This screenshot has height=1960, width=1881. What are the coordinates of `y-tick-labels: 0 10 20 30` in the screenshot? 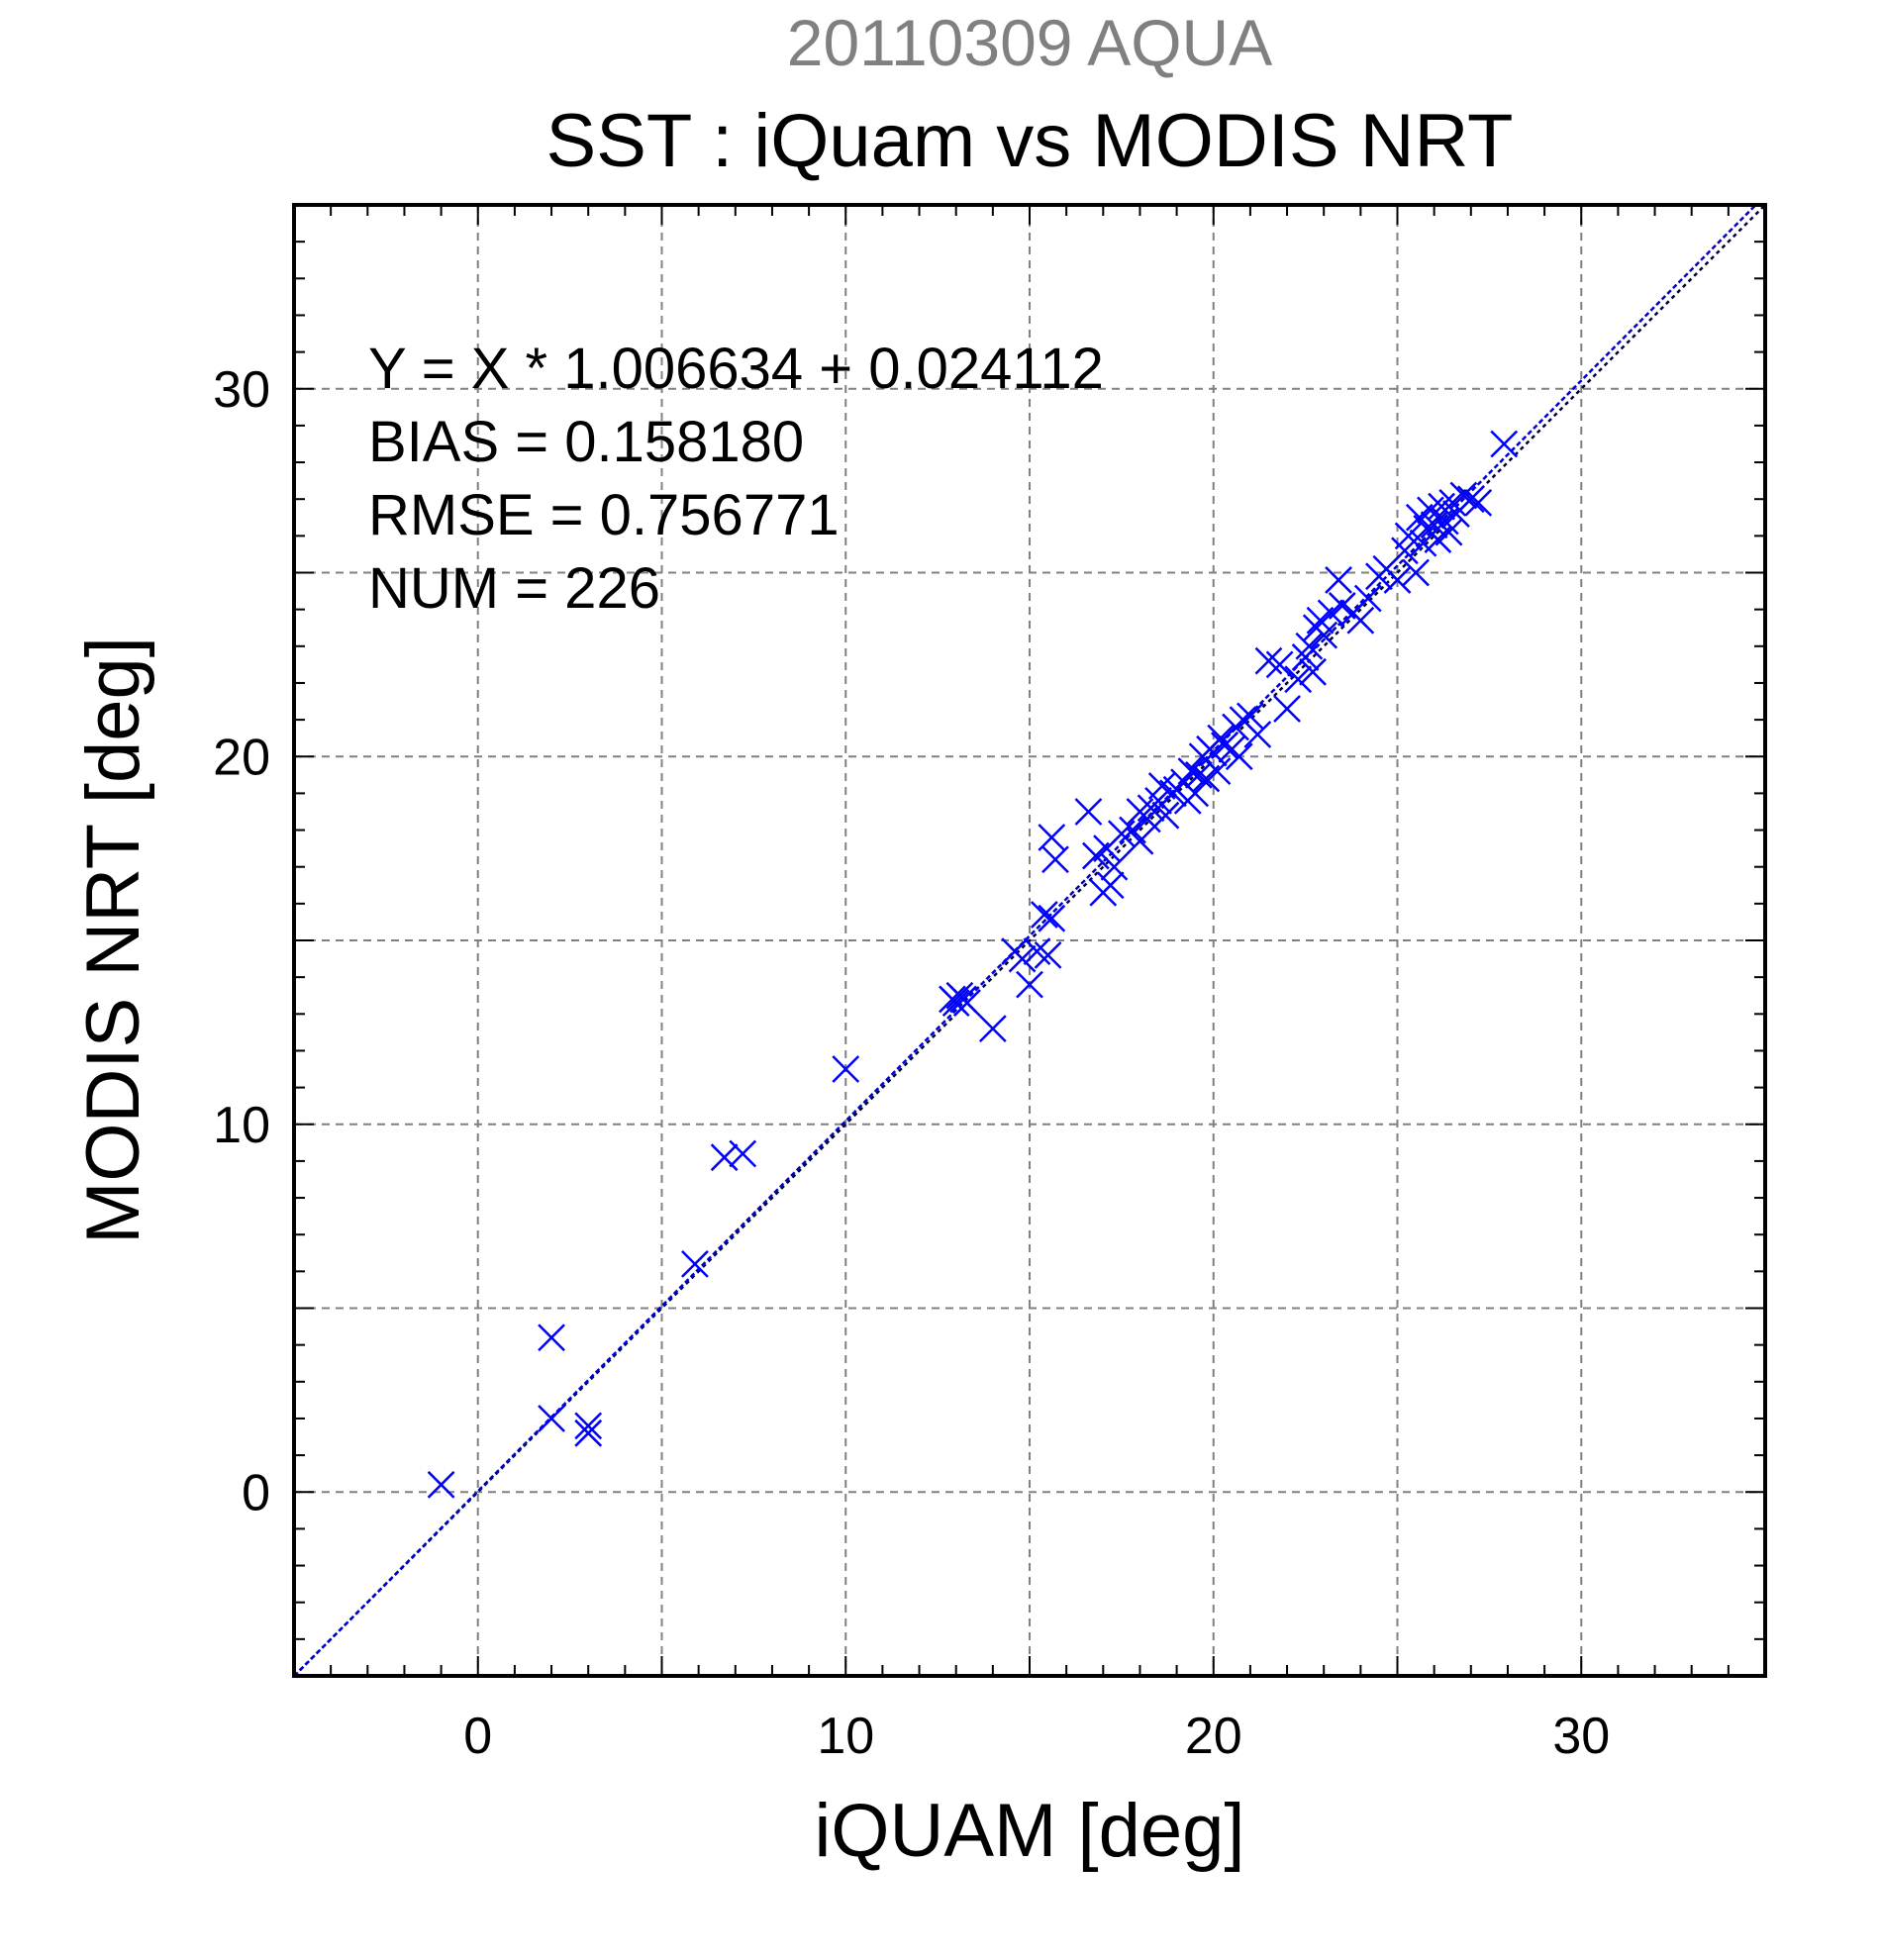 It's located at (242, 941).